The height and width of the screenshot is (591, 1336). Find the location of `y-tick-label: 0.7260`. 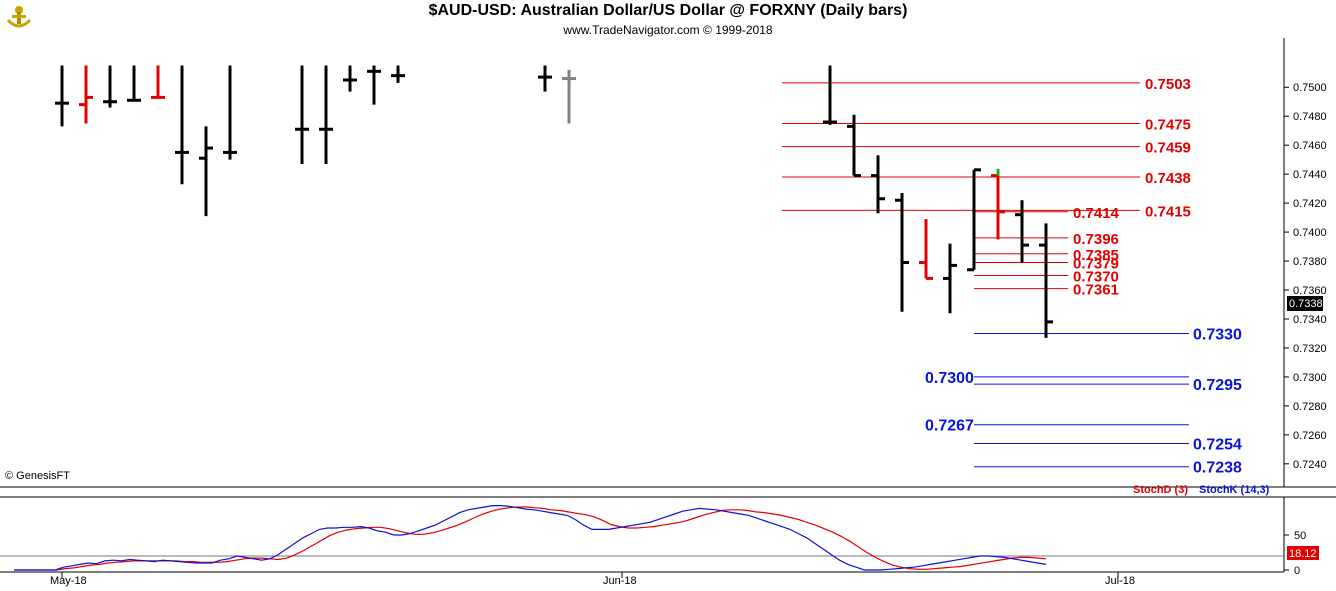

y-tick-label: 0.7260 is located at coordinates (1310, 436).